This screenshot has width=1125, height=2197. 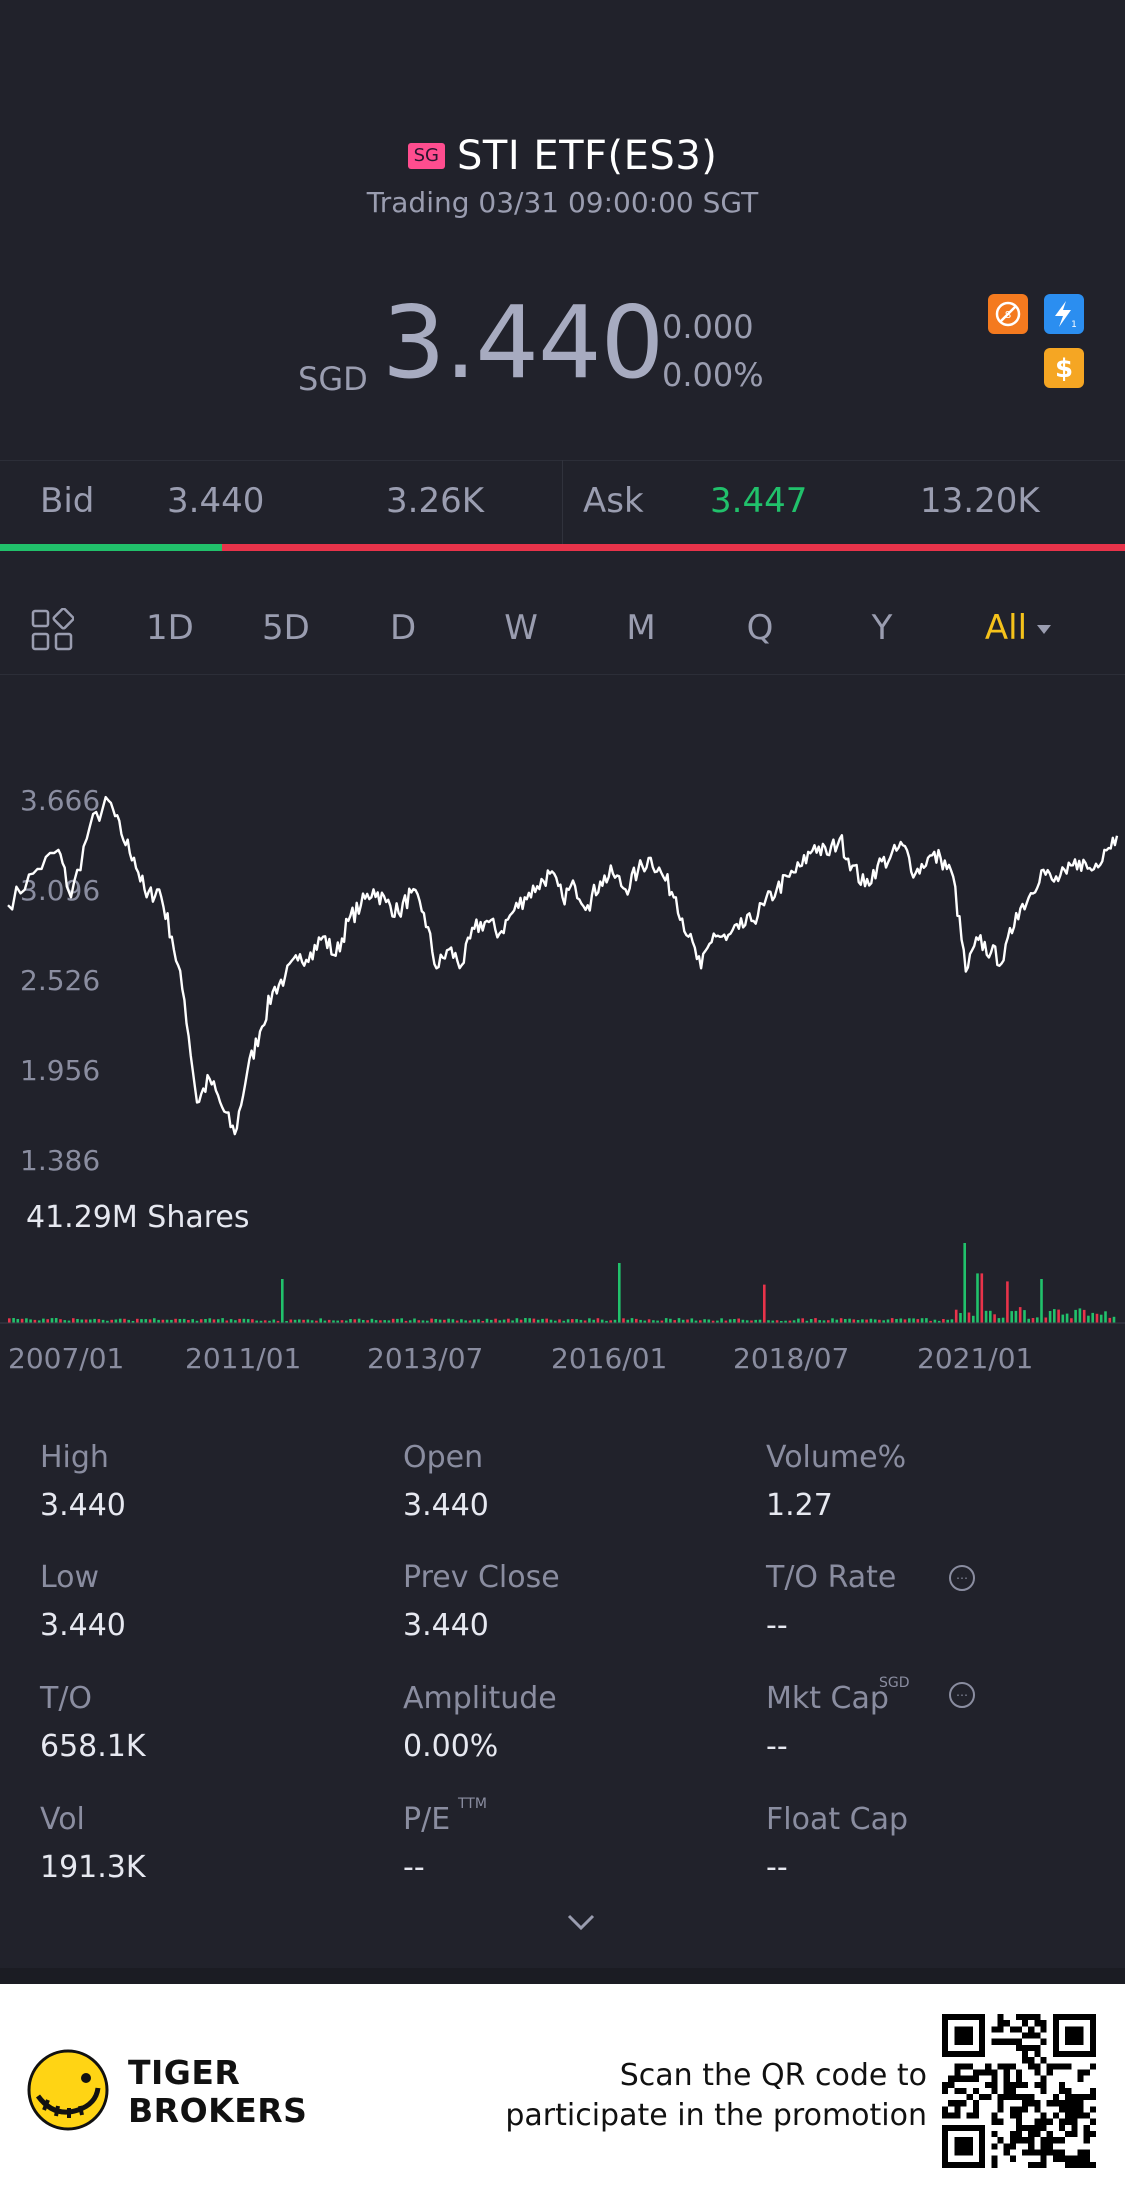 I want to click on stat-label-float-cap: Float Cap, so click(x=837, y=1819).